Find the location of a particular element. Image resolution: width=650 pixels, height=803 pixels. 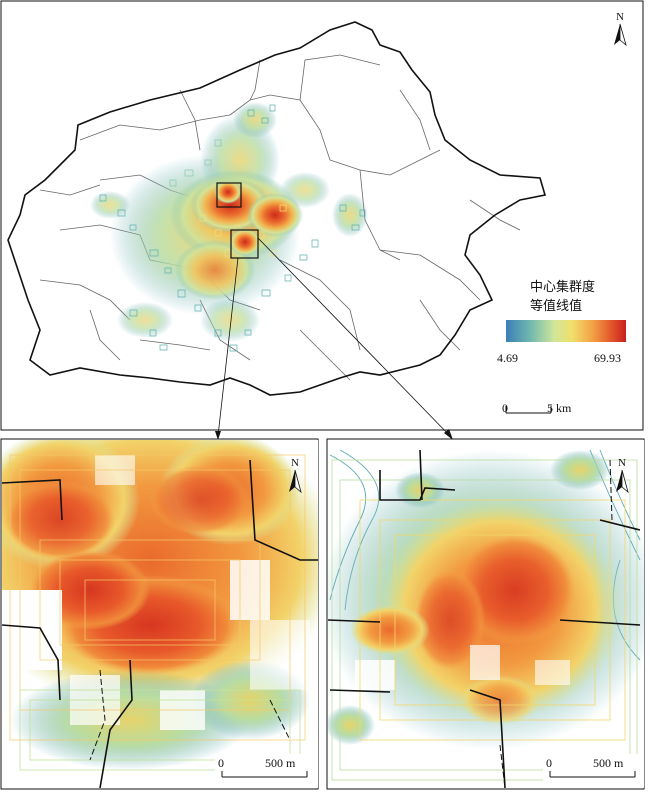

study-box-north is located at coordinates (229, 195).